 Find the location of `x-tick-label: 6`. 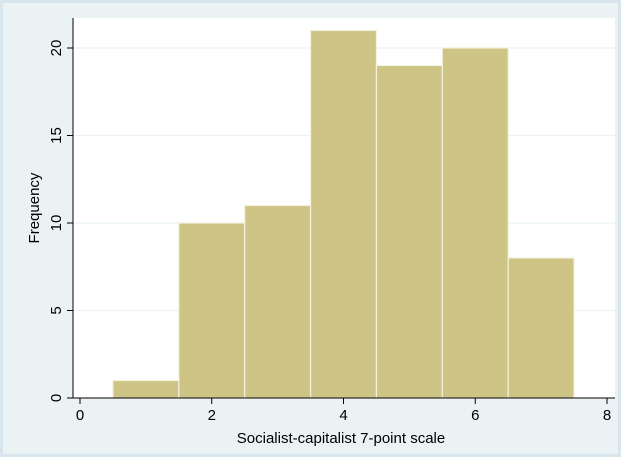

x-tick-label: 6 is located at coordinates (475, 415).